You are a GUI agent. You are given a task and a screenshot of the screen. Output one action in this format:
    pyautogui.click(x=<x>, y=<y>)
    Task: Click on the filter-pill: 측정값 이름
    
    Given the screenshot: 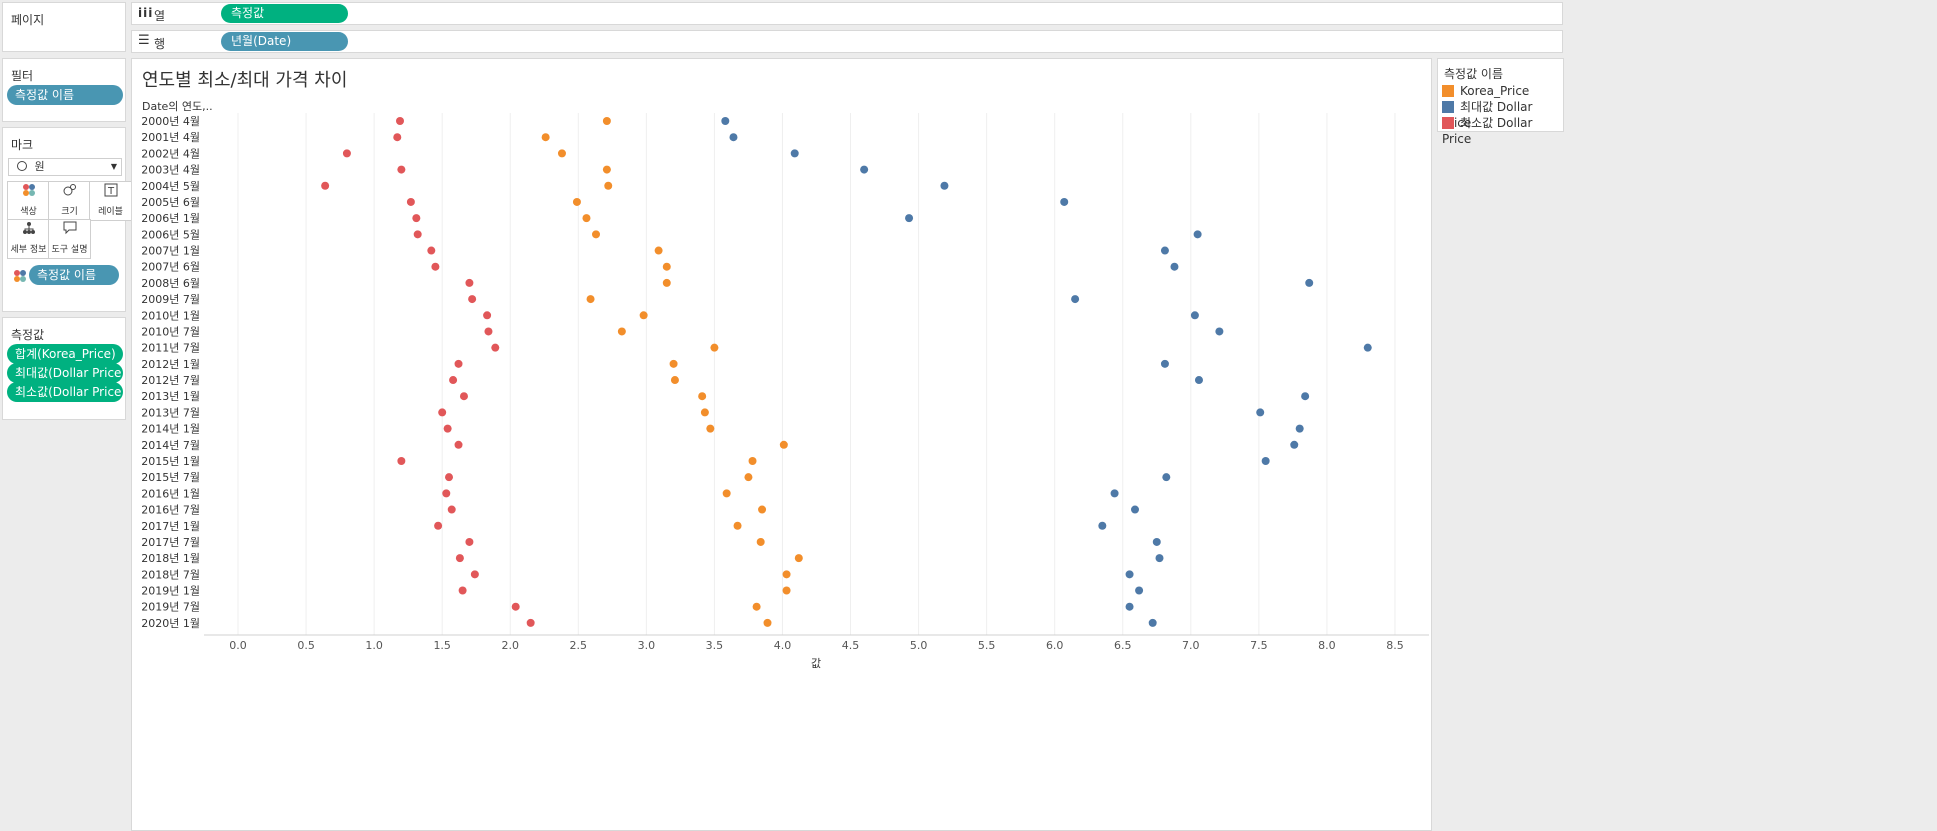 What is the action you would take?
    pyautogui.click(x=65, y=95)
    